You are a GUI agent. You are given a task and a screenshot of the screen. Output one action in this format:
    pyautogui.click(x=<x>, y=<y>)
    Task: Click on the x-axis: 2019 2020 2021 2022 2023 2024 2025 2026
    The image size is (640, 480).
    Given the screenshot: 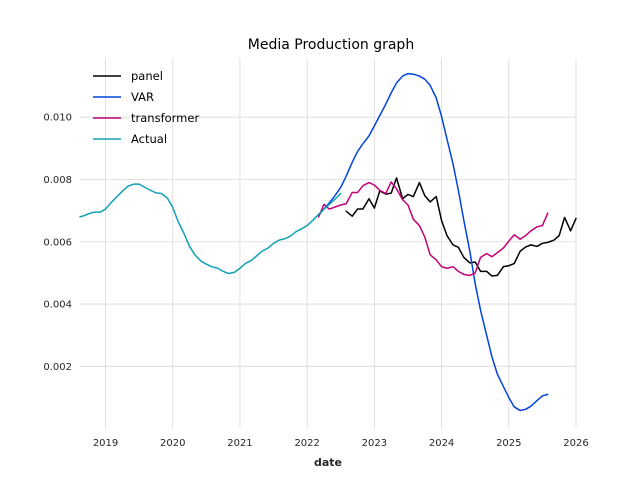 What is the action you would take?
    pyautogui.click(x=341, y=443)
    